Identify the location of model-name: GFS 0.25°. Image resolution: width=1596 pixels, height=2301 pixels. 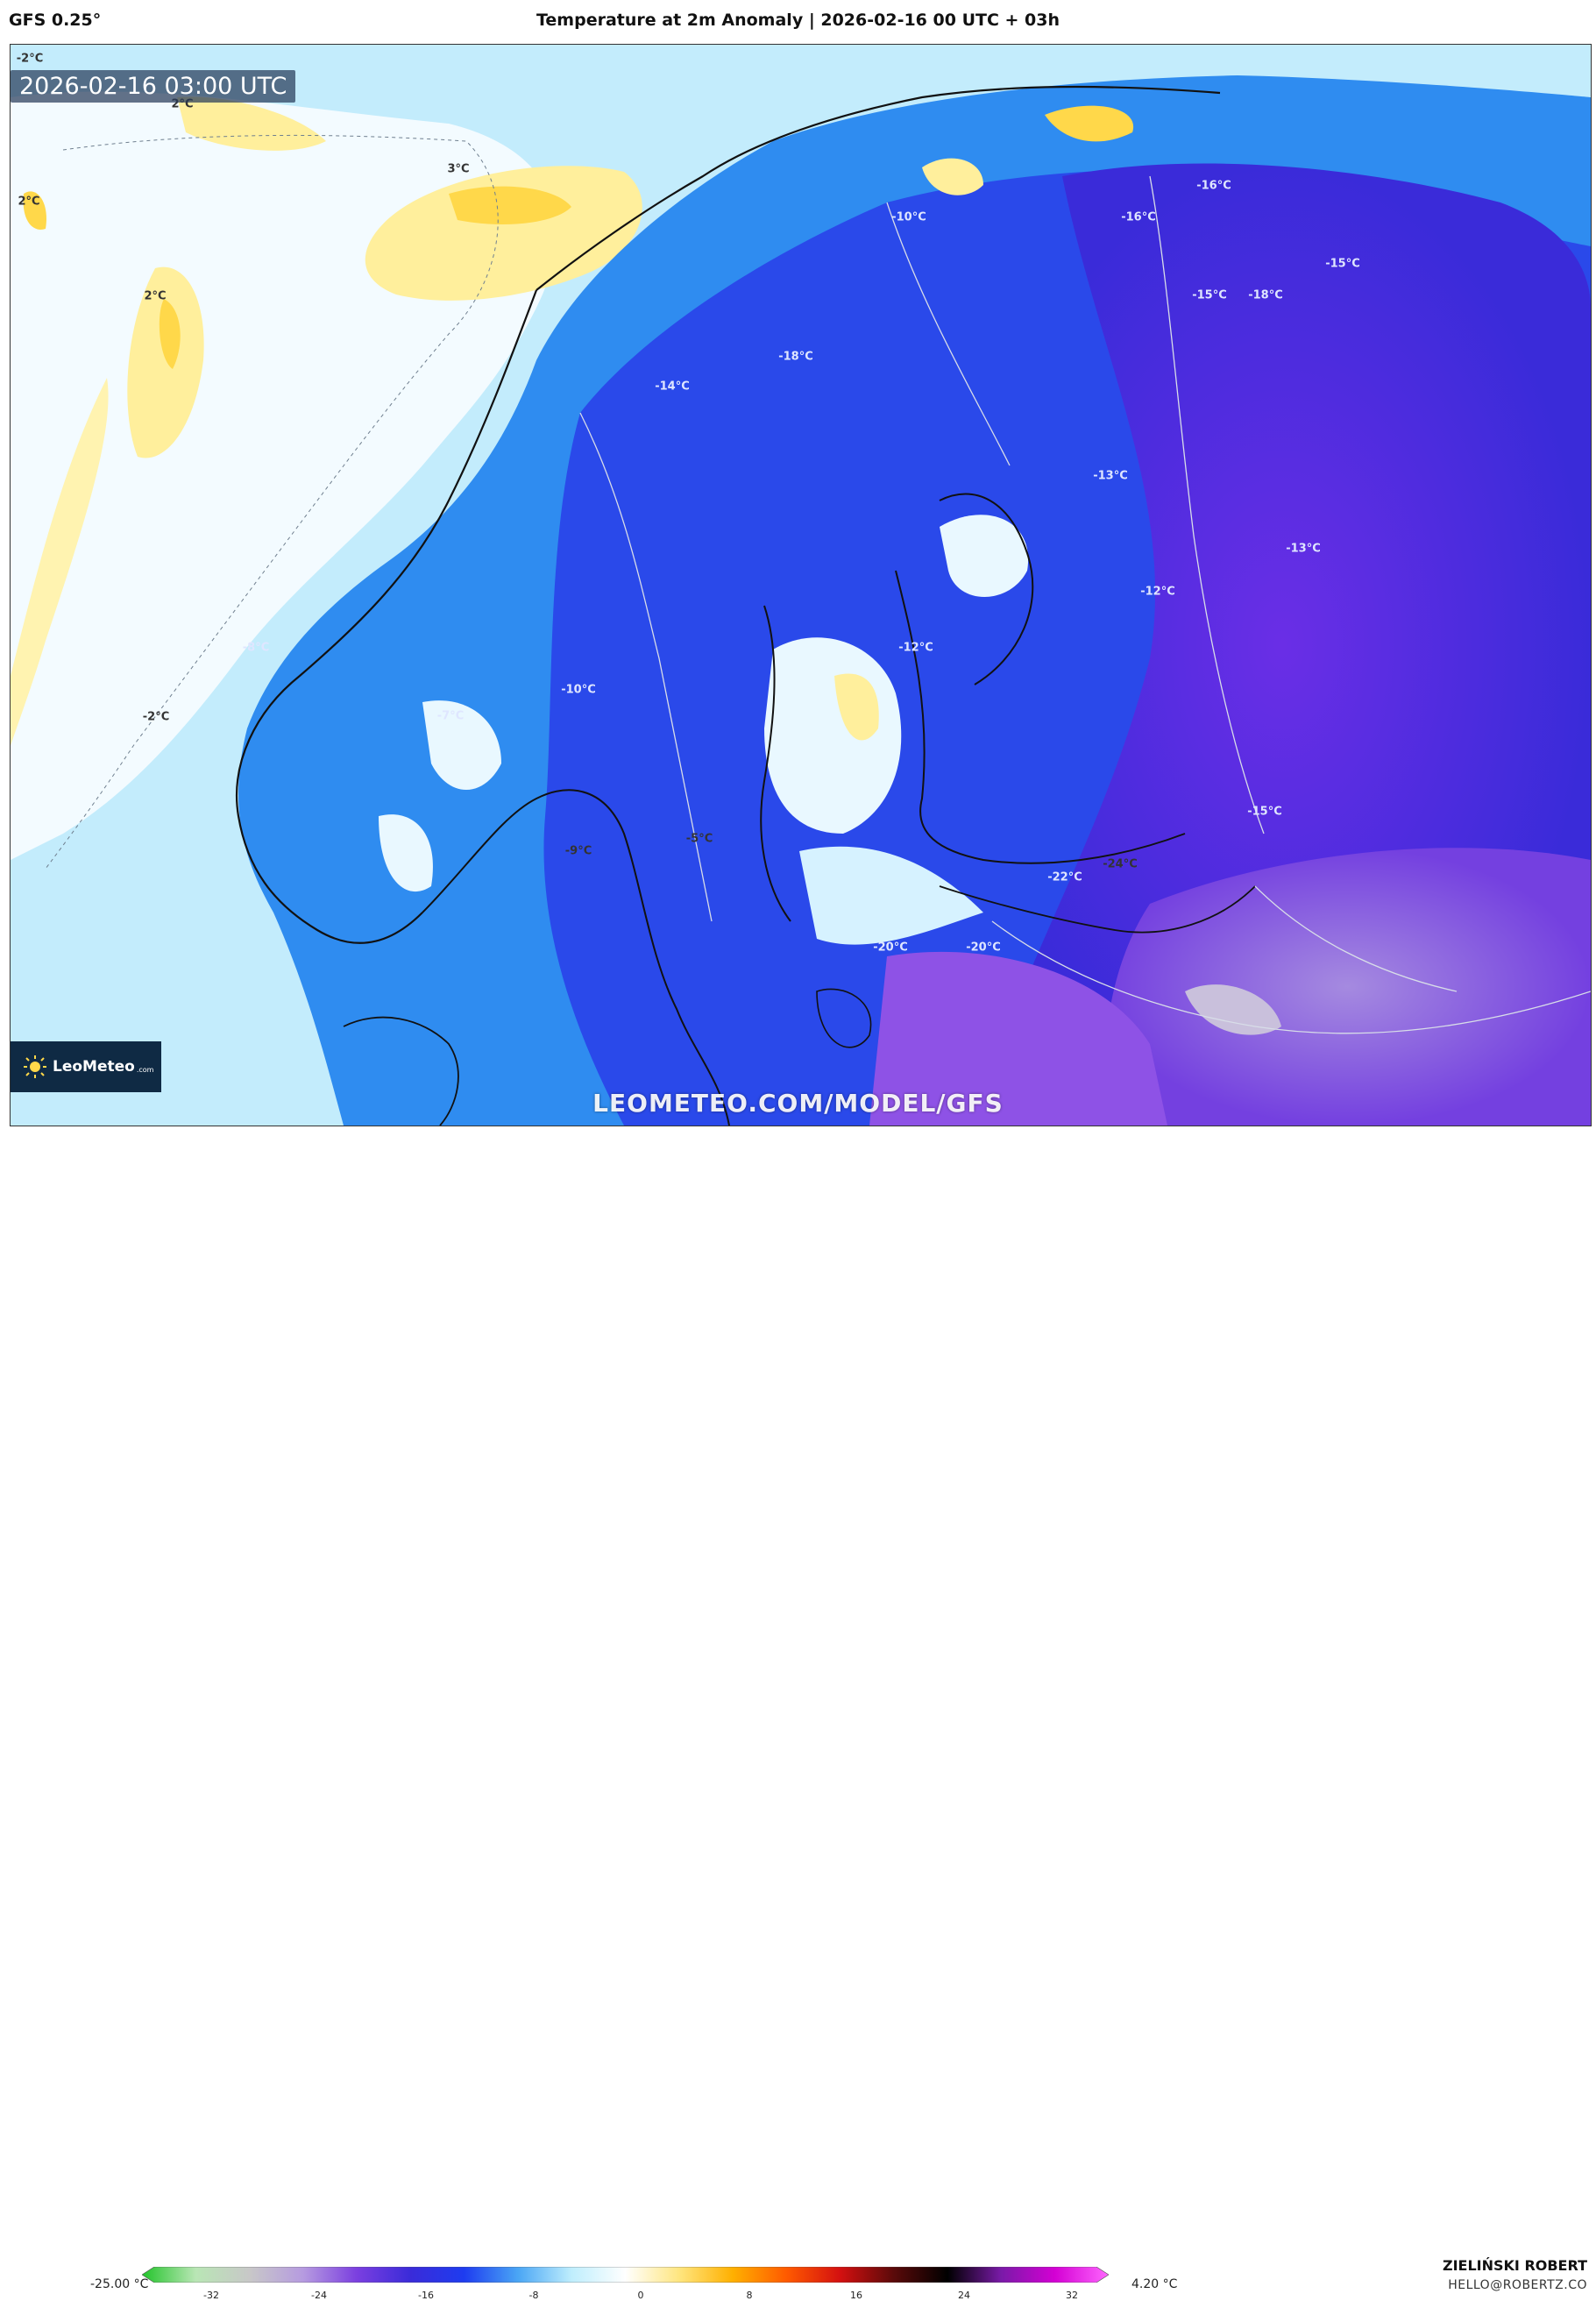
(55, 20).